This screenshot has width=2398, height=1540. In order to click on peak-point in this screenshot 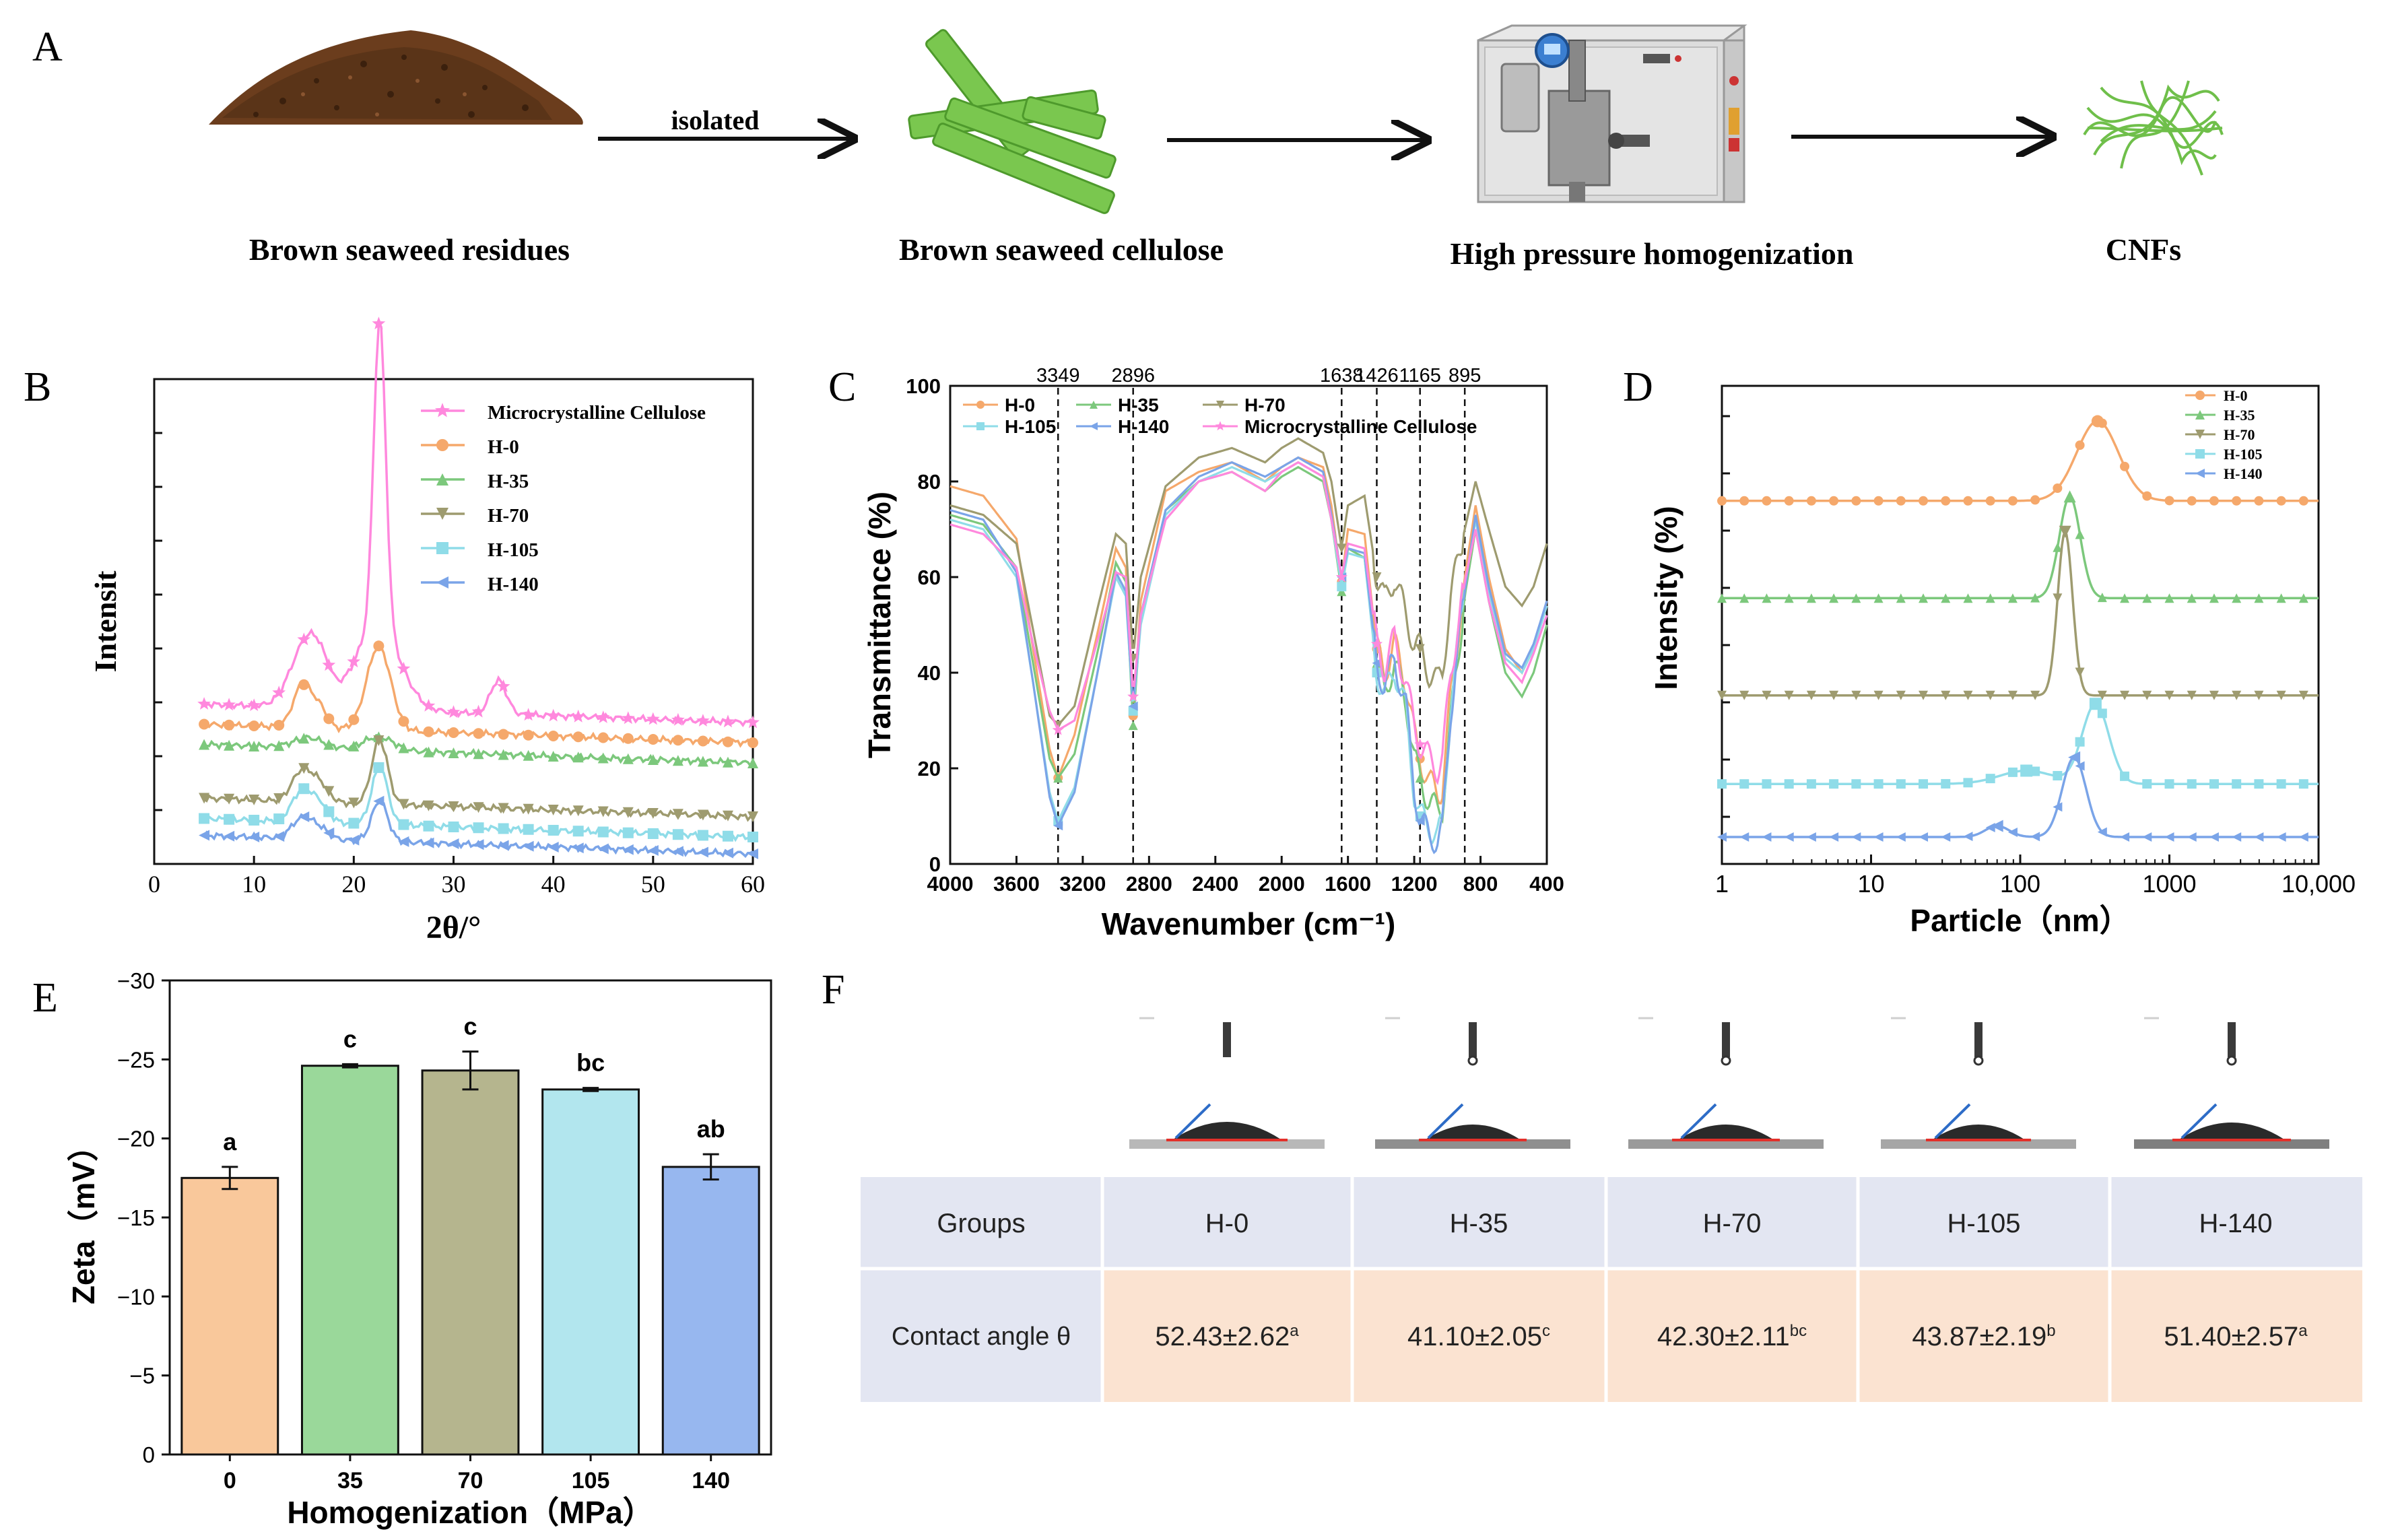, I will do `click(2095, 704)`.